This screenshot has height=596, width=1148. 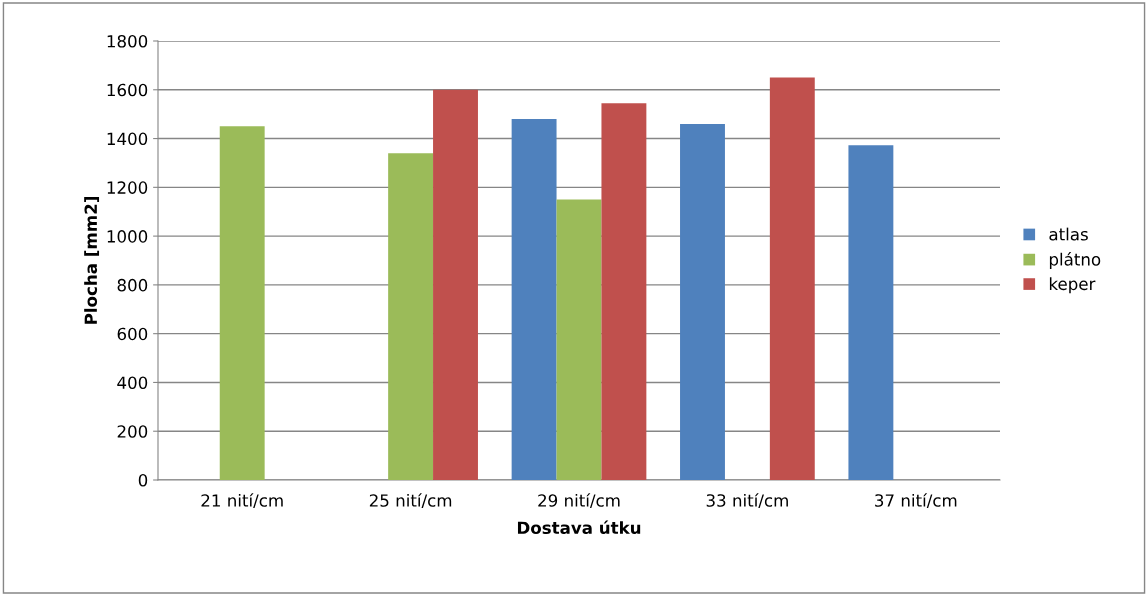 What do you see at coordinates (143, 480) in the screenshot?
I see `y-tick-label: 0` at bounding box center [143, 480].